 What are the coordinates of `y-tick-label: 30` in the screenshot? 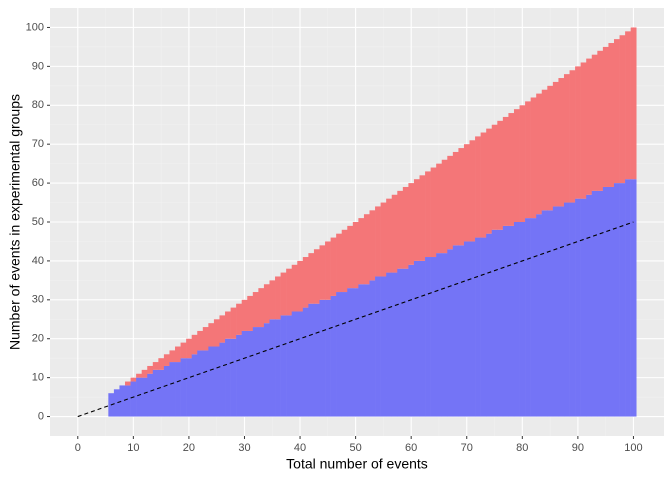 It's located at (38, 300).